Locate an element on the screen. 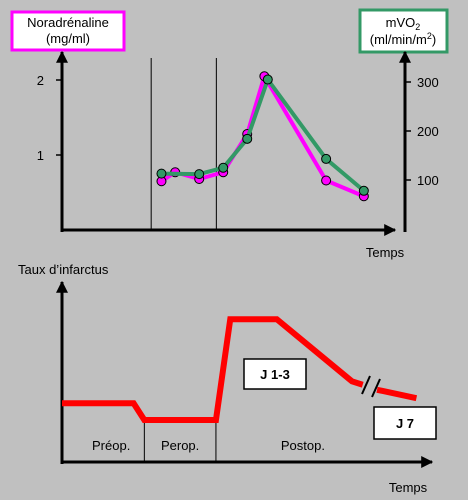  mvo2-unit-main: (ml/min/m is located at coordinates (398, 39).